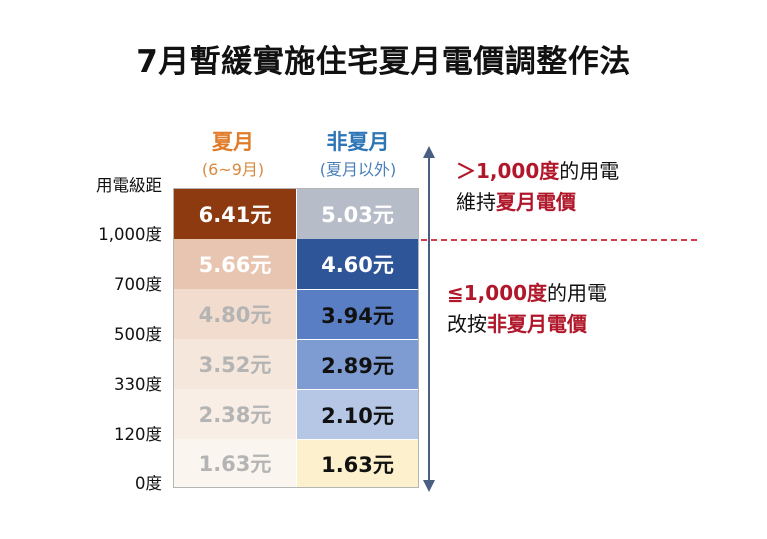  Describe the element at coordinates (130, 234) in the screenshot. I see `tier-label-1000: 1,000度` at that location.